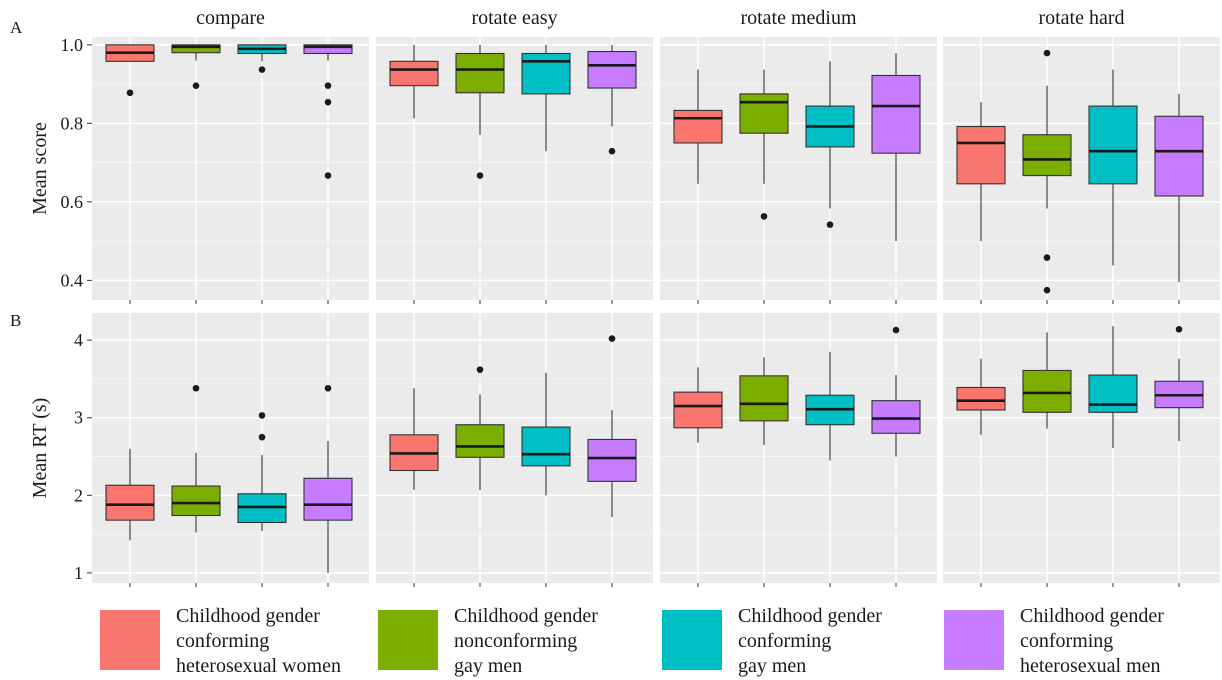 The width and height of the screenshot is (1222, 680). Describe the element at coordinates (78, 340) in the screenshot. I see `y-tick-label: 4` at that location.